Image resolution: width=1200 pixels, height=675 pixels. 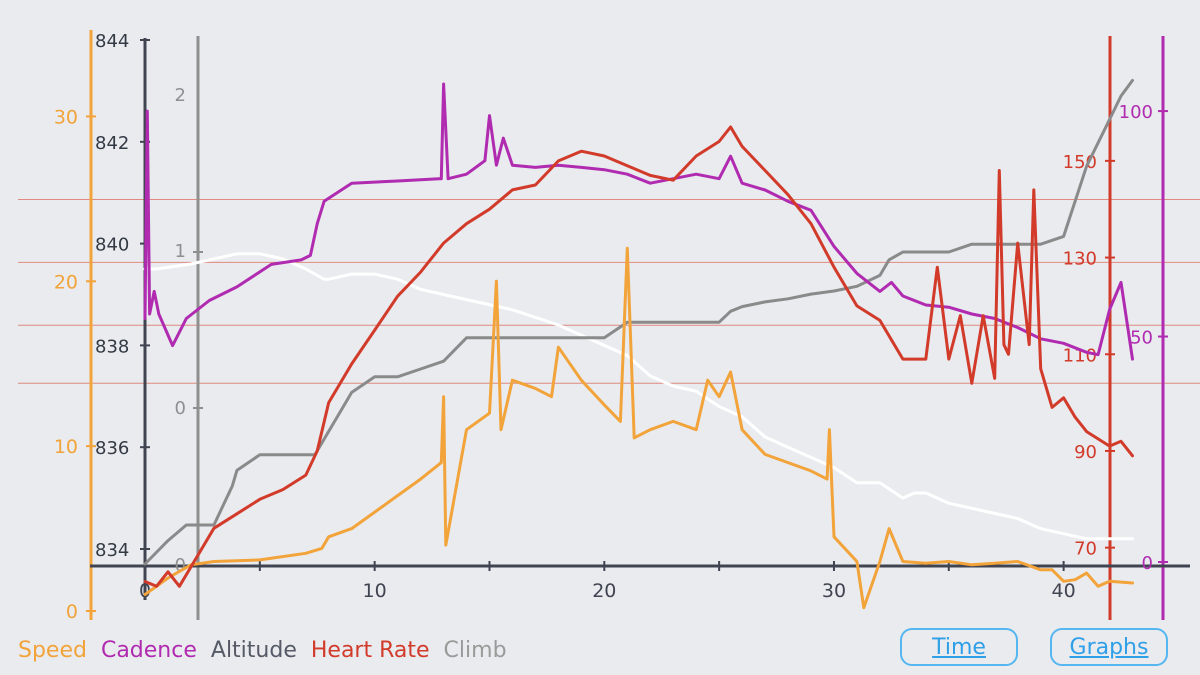 What do you see at coordinates (145, 591) in the screenshot?
I see `x-tick-label-0: 0` at bounding box center [145, 591].